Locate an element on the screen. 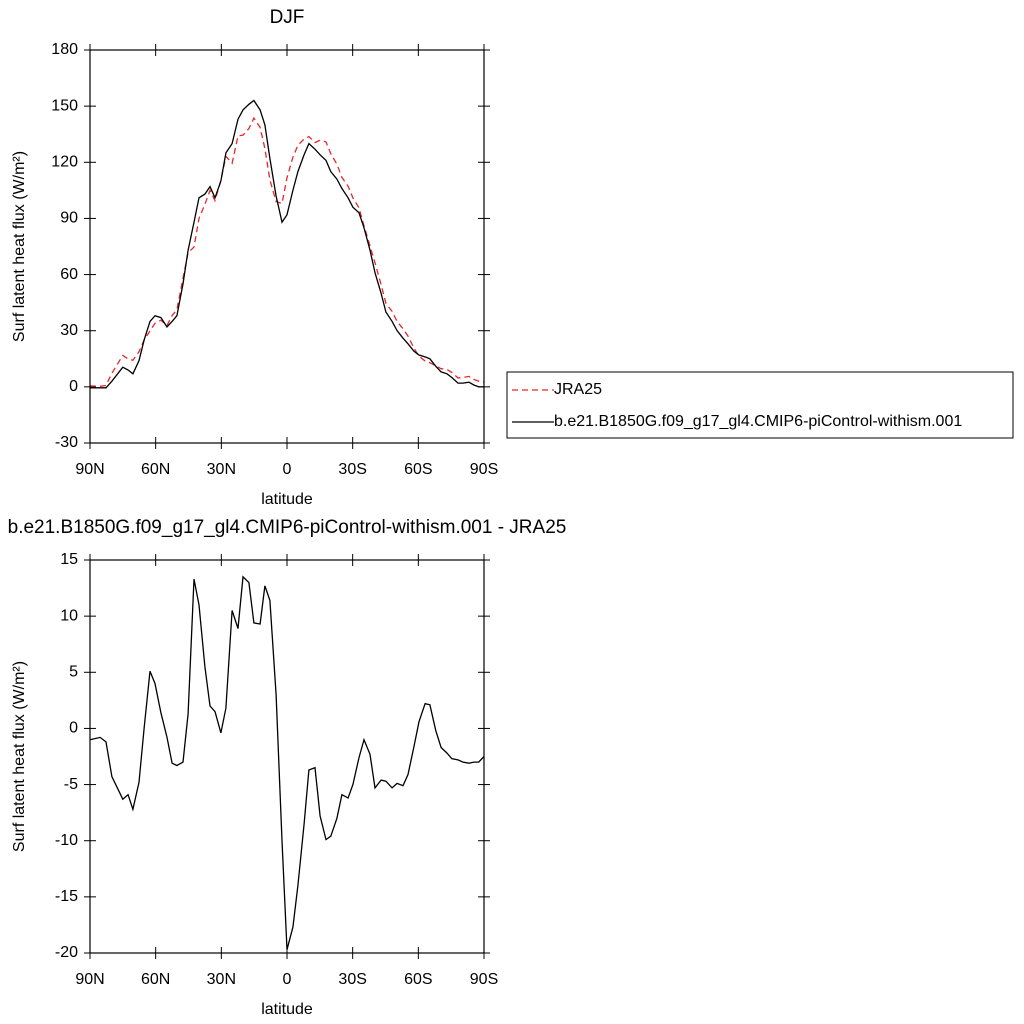  y-tick-label: -30 is located at coordinates (66, 442).